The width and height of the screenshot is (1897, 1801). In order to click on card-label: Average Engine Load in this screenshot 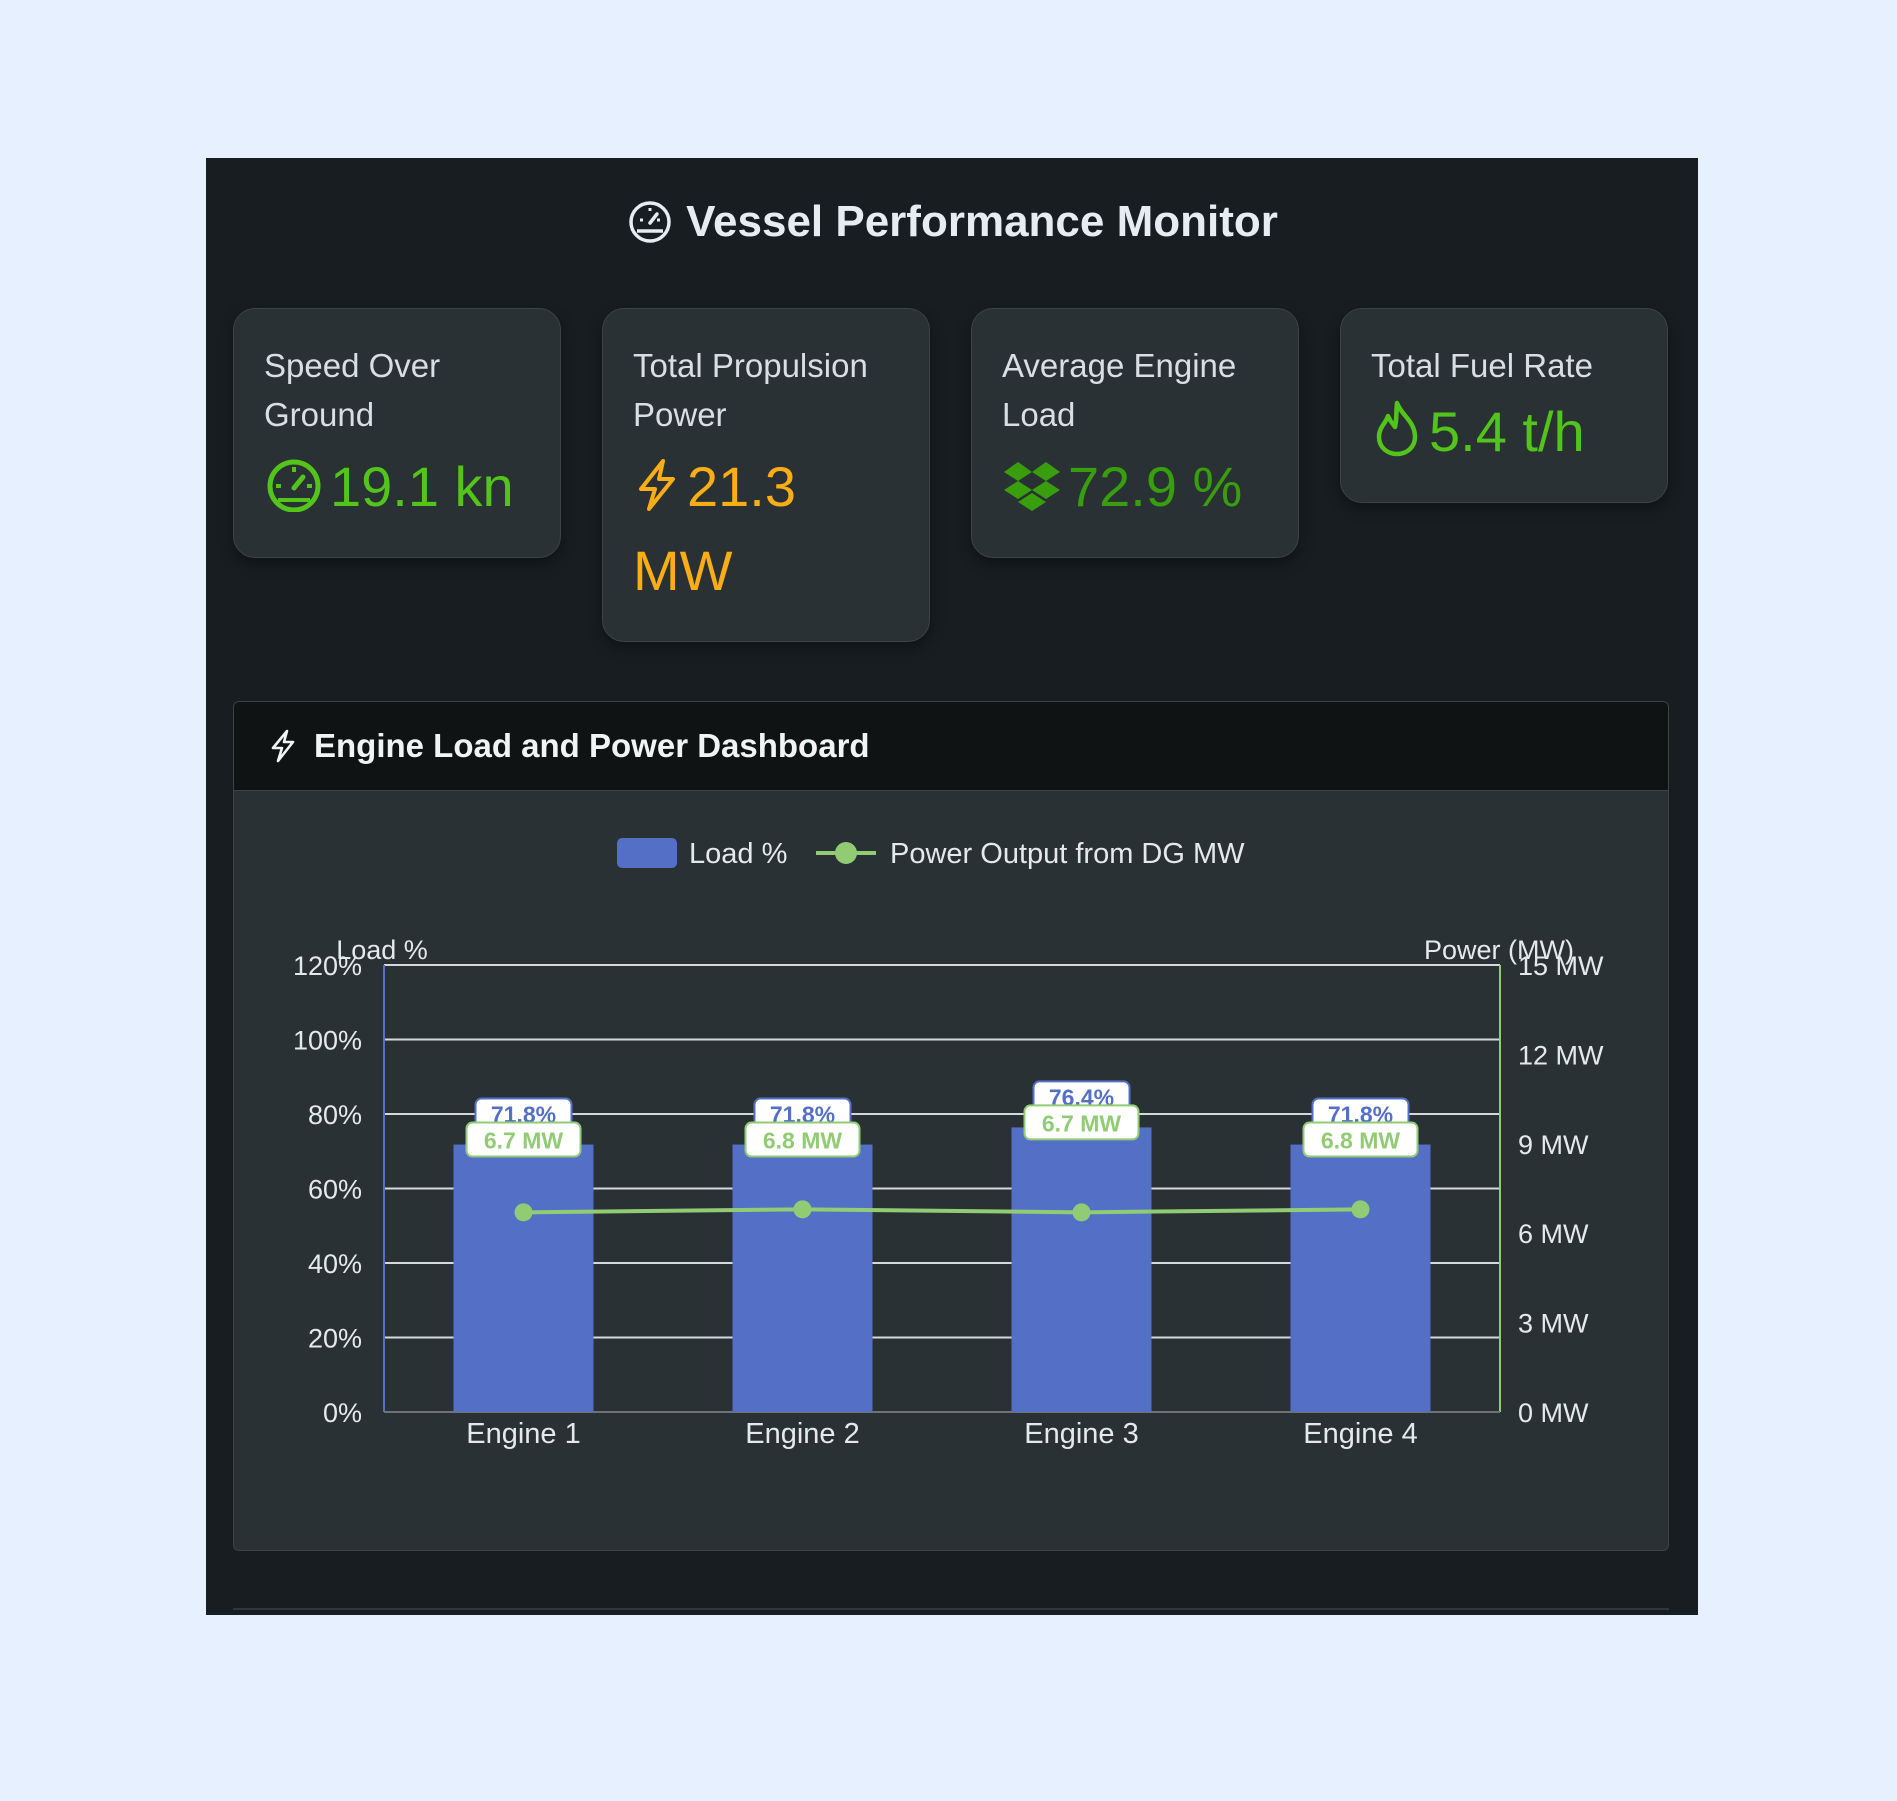, I will do `click(1119, 390)`.